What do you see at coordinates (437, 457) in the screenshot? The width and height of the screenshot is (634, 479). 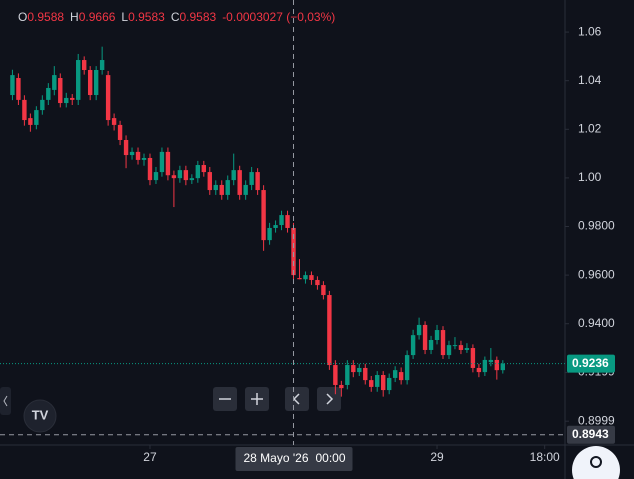 I see `x-tick-label: 29` at bounding box center [437, 457].